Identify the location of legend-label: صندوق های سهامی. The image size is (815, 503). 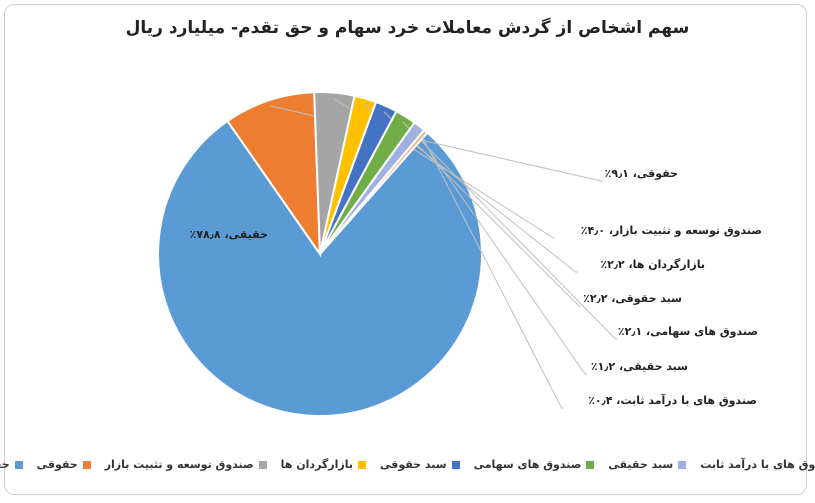
(527, 464).